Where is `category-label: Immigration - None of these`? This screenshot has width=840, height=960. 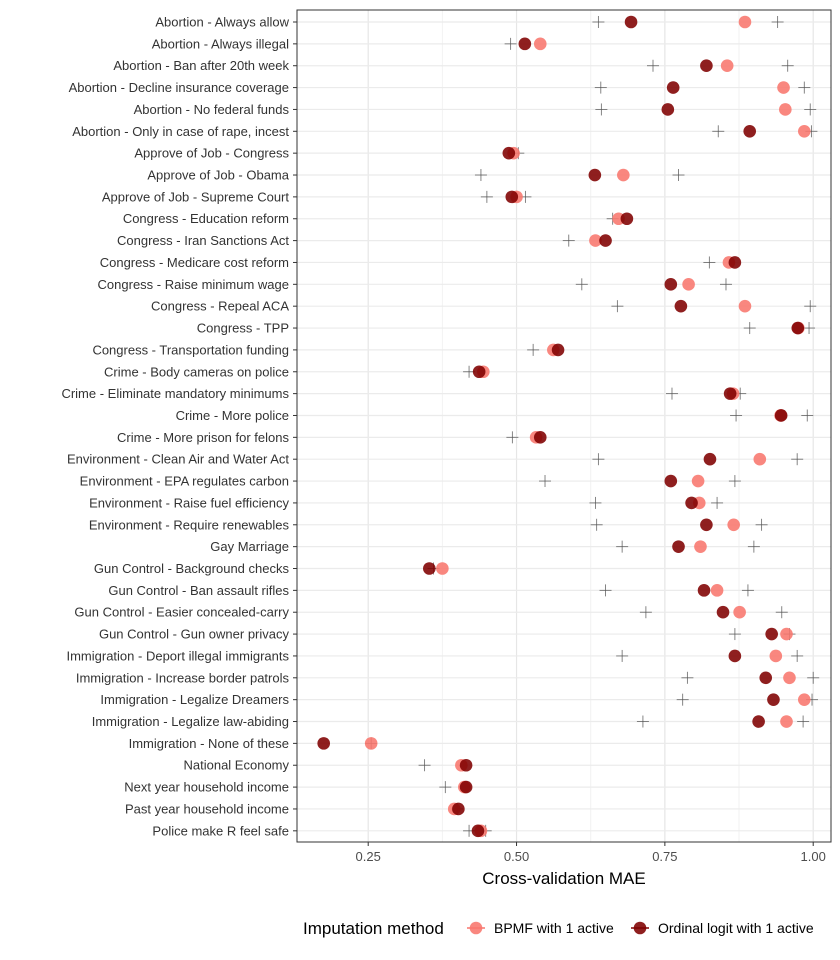
category-label: Immigration - None of these is located at coordinates (209, 743).